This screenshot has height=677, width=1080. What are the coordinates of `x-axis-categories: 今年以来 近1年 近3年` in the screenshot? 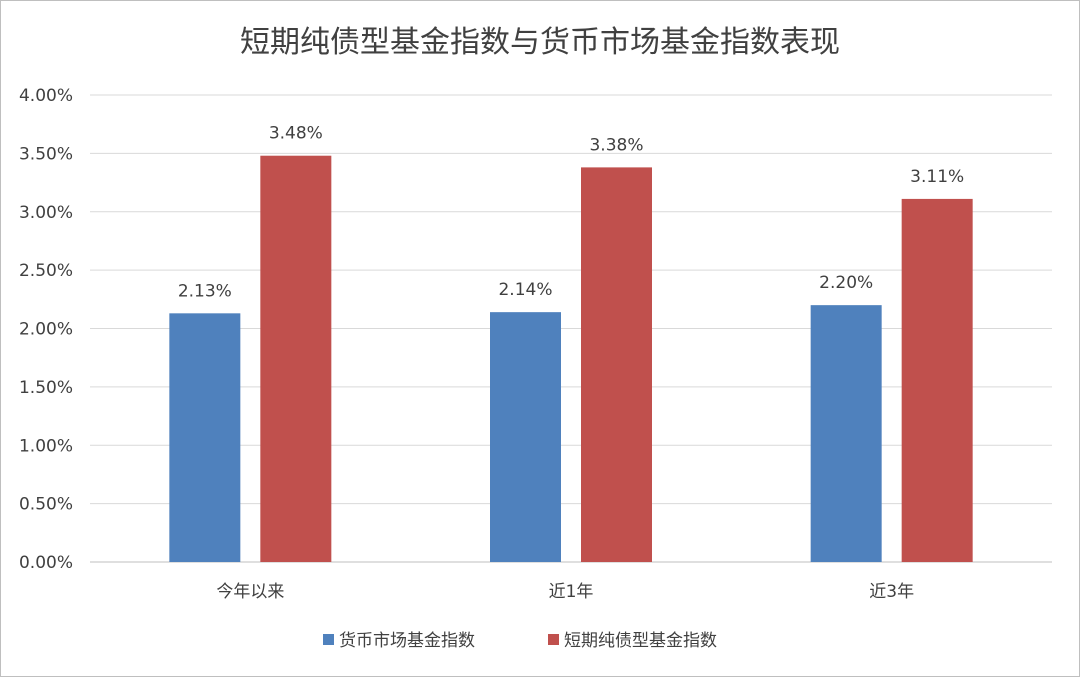 It's located at (565, 592).